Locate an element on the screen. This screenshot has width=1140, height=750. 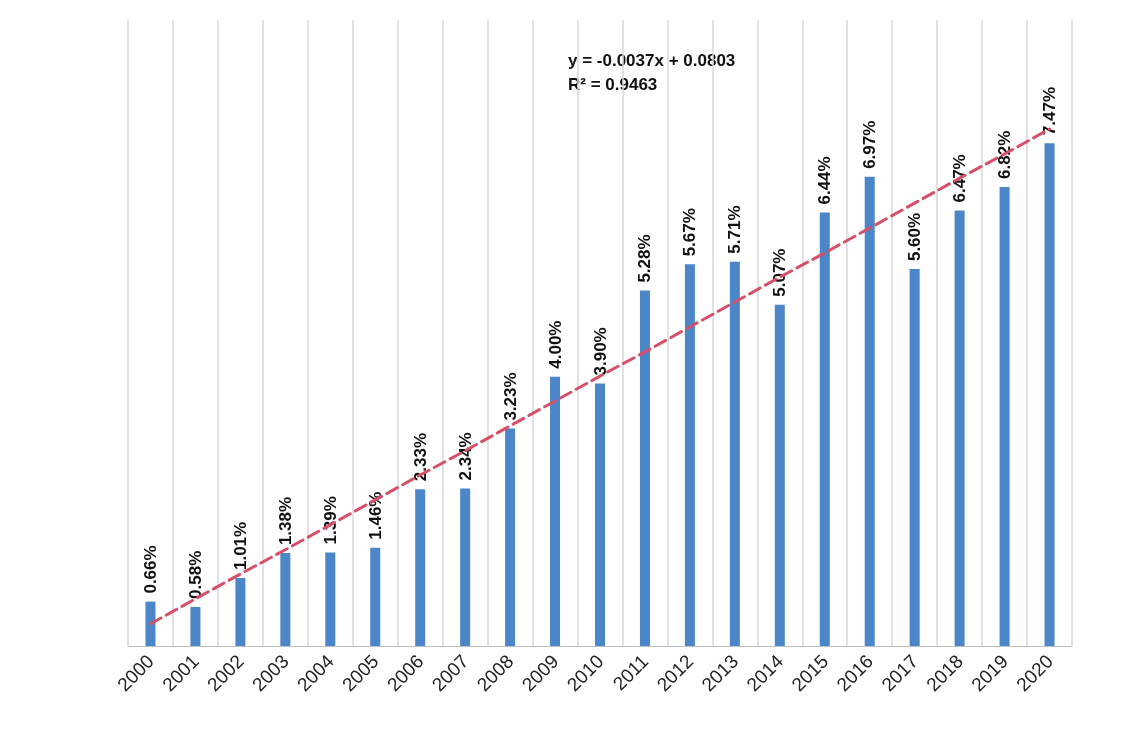
data-label: 5.71% is located at coordinates (735, 229).